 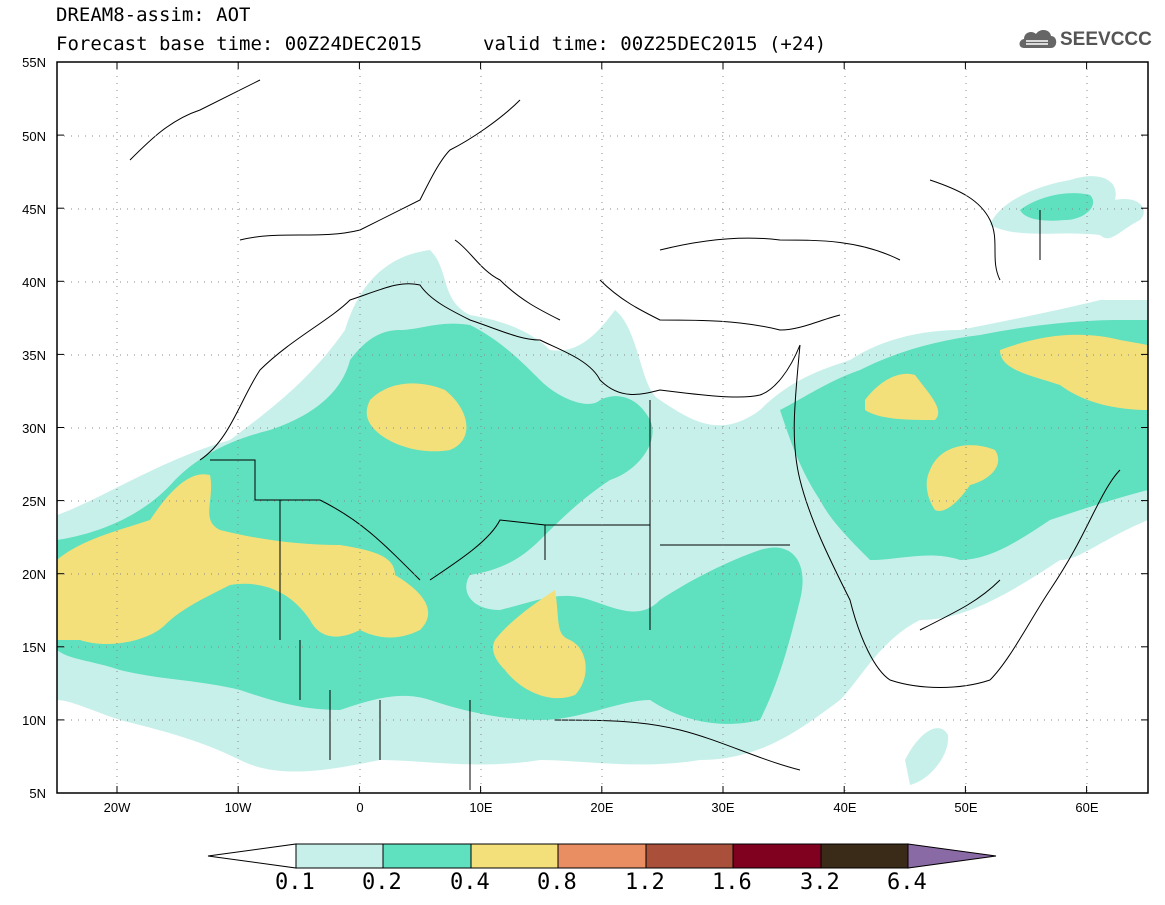 I want to click on colorbar-end-left, so click(x=252, y=856).